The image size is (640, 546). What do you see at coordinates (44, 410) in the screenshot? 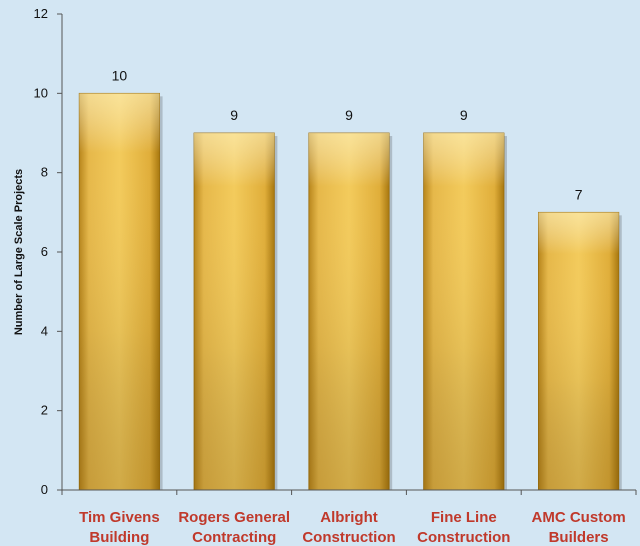
I see `y-tick-label: 2` at bounding box center [44, 410].